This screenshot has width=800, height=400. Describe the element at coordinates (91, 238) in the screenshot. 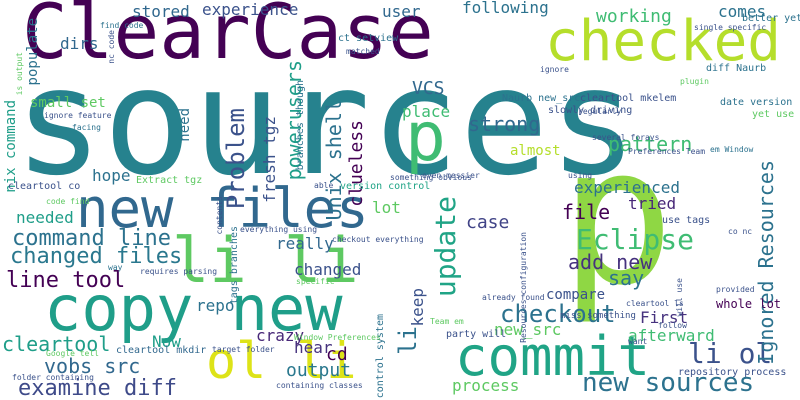

I see `word-command-line: command line` at that location.